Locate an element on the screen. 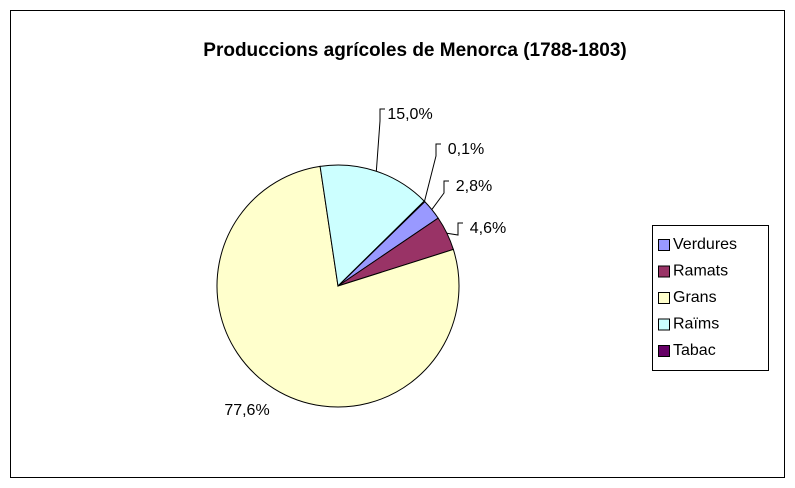  legend-box is located at coordinates (710, 298).